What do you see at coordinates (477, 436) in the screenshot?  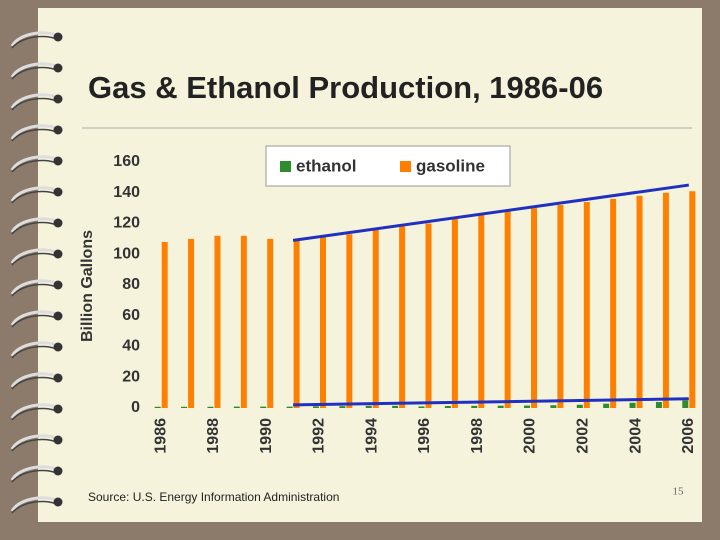 I see `x-tick-label: 1998` at bounding box center [477, 436].